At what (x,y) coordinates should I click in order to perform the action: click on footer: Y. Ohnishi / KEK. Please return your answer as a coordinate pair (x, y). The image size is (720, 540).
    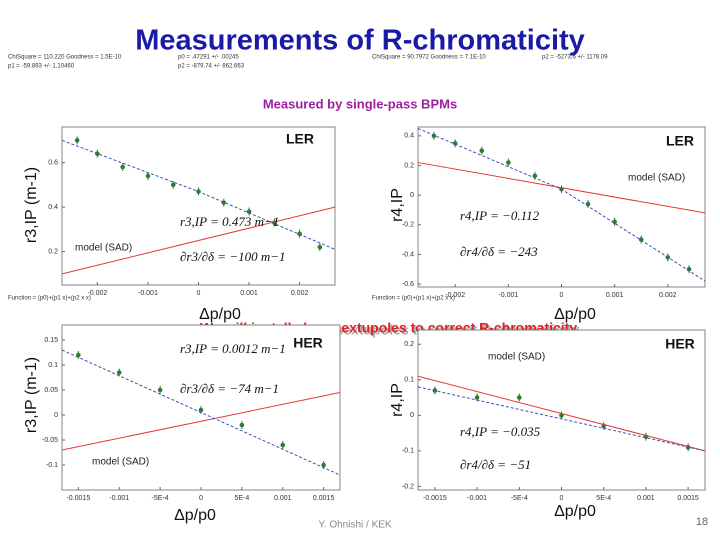
    Looking at the image, I should click on (355, 525).